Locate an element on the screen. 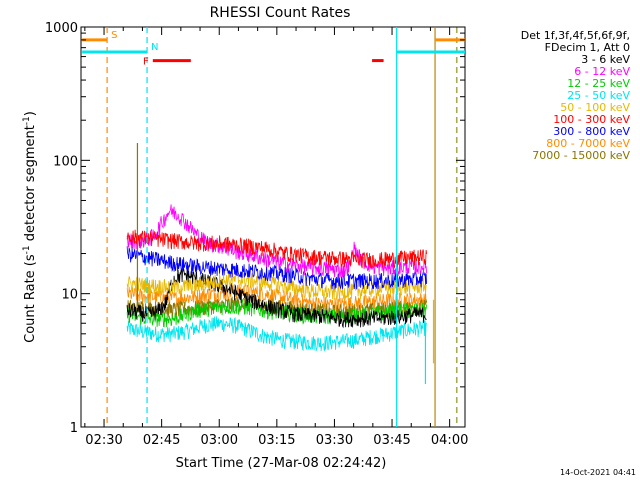 This screenshot has height=480, width=640. flag-label: S is located at coordinates (114, 35).